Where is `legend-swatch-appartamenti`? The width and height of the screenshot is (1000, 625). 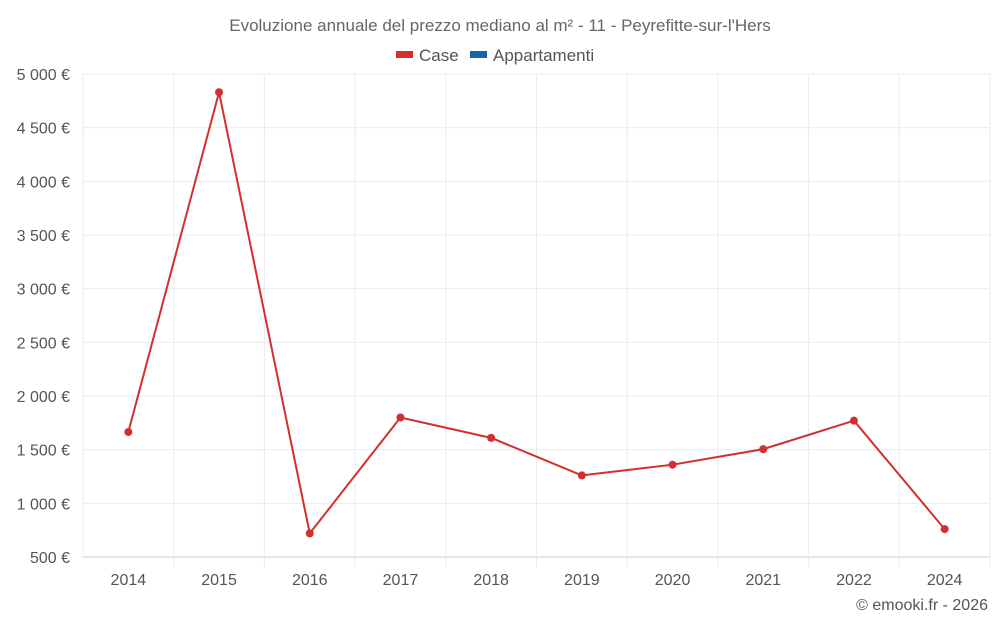
legend-swatch-appartamenti is located at coordinates (478, 54).